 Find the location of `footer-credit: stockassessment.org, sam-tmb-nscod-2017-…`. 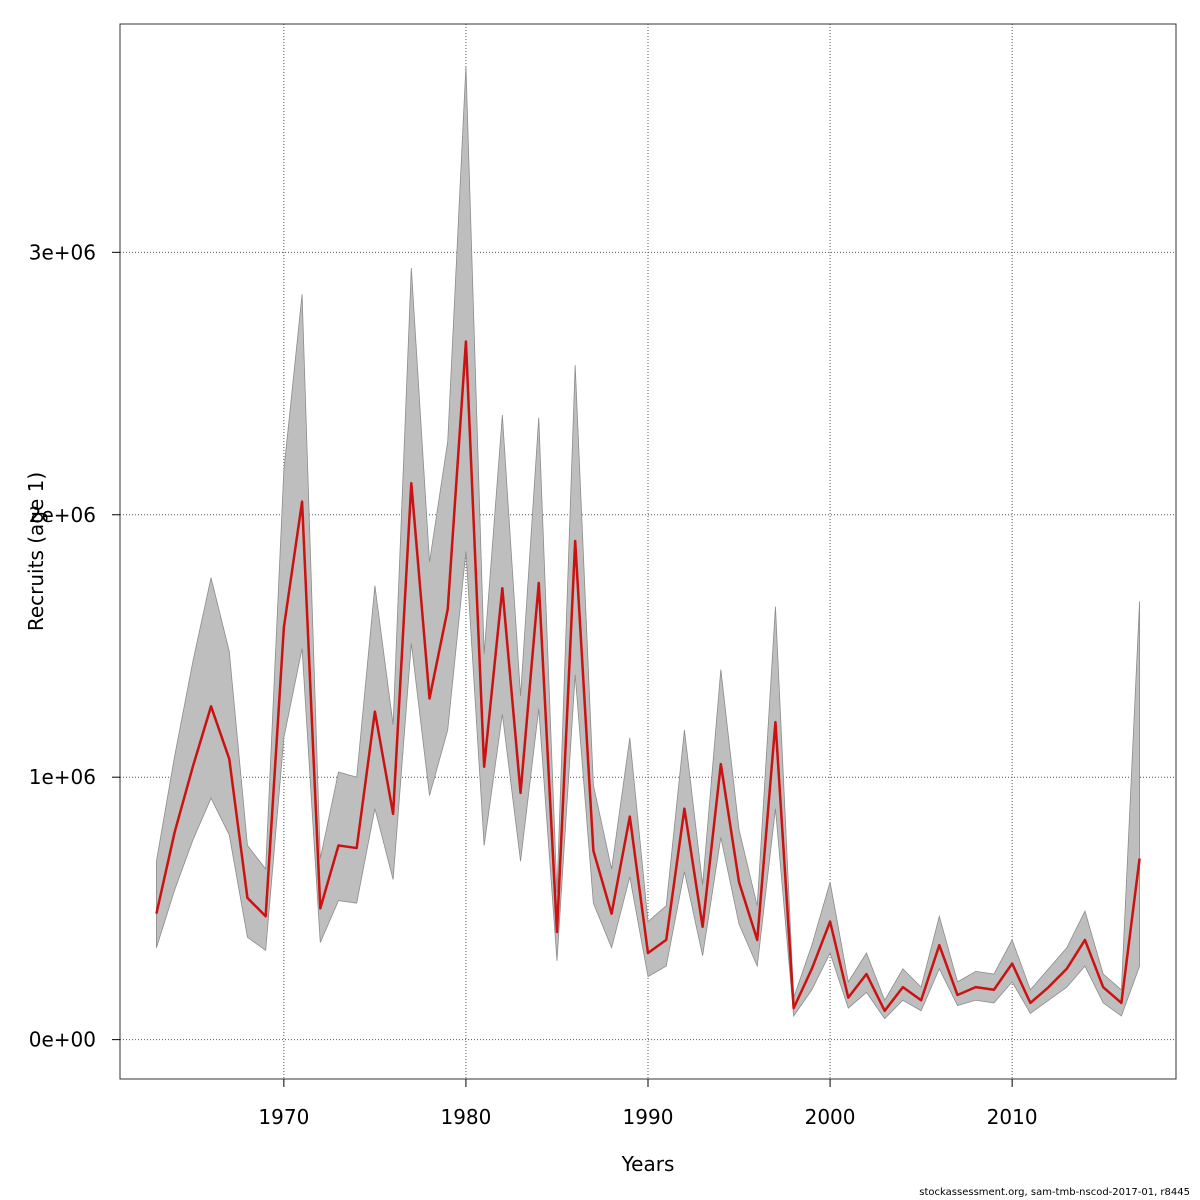

footer-credit: stockassessment.org, sam-tmb-nscod-2017-… is located at coordinates (1054, 1192).